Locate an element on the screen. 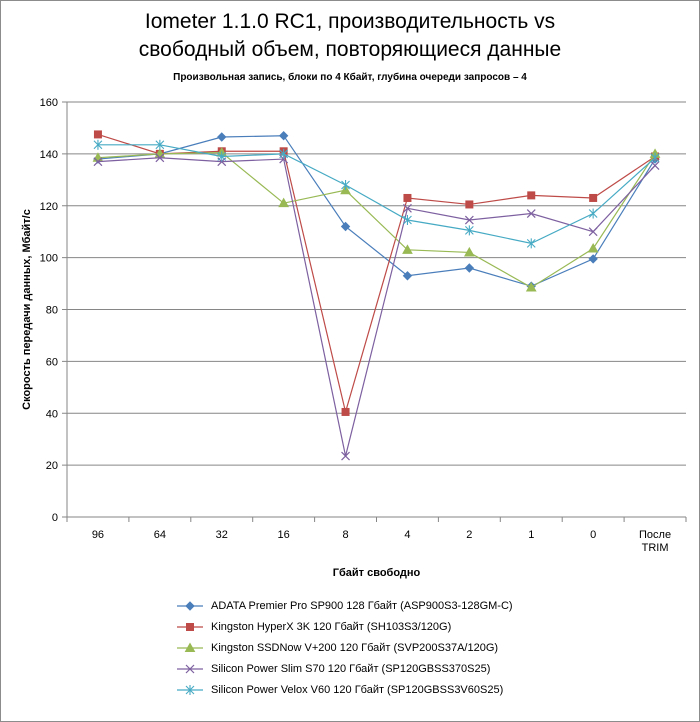 Image resolution: width=700 pixels, height=722 pixels. x-tick-label: 2 is located at coordinates (469, 535).